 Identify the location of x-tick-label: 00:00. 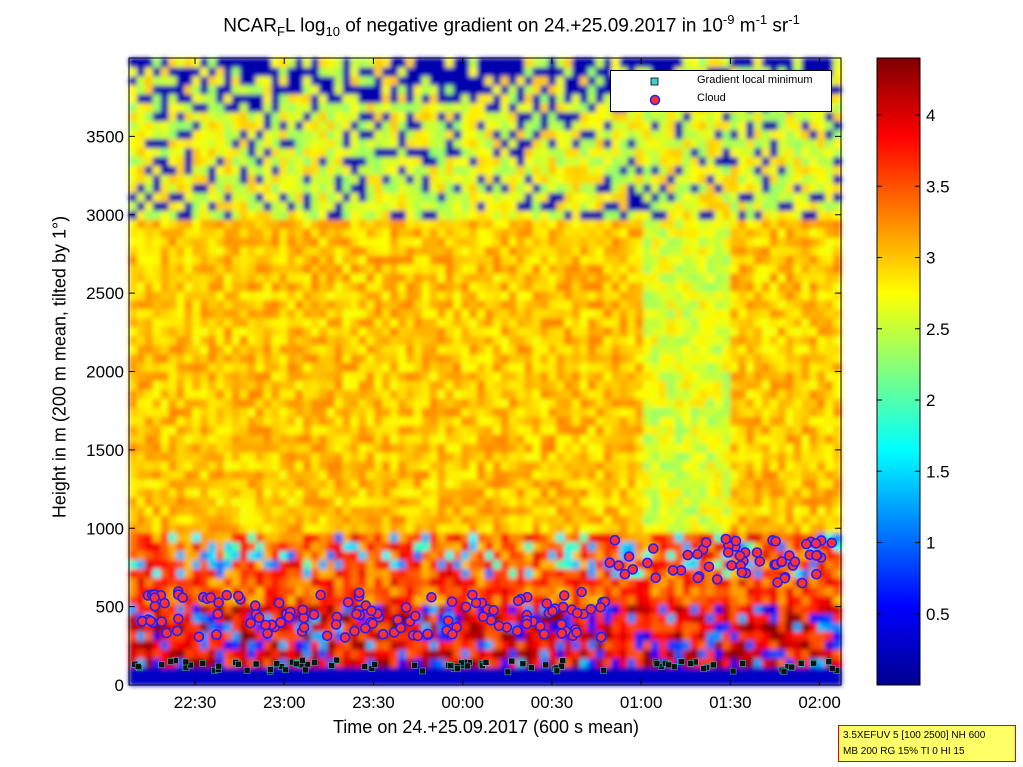
(462, 702).